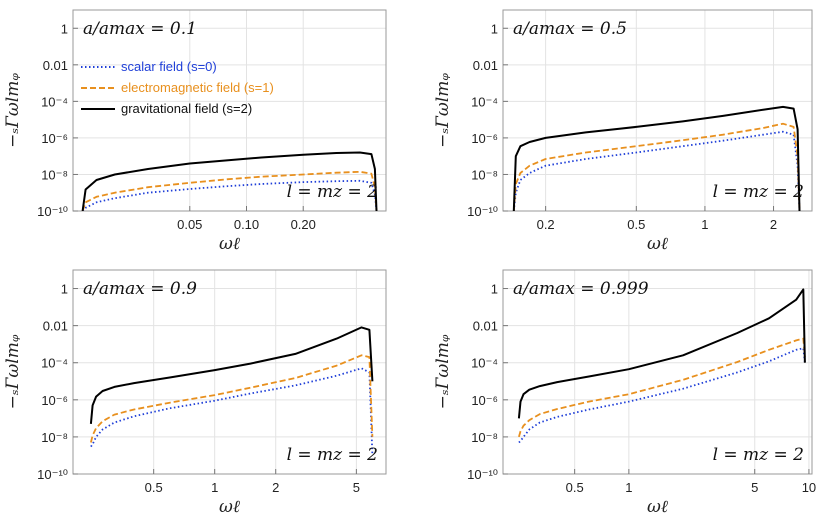 The image size is (830, 524). I want to click on panel-title: a/amax = 0.5, so click(570, 29).